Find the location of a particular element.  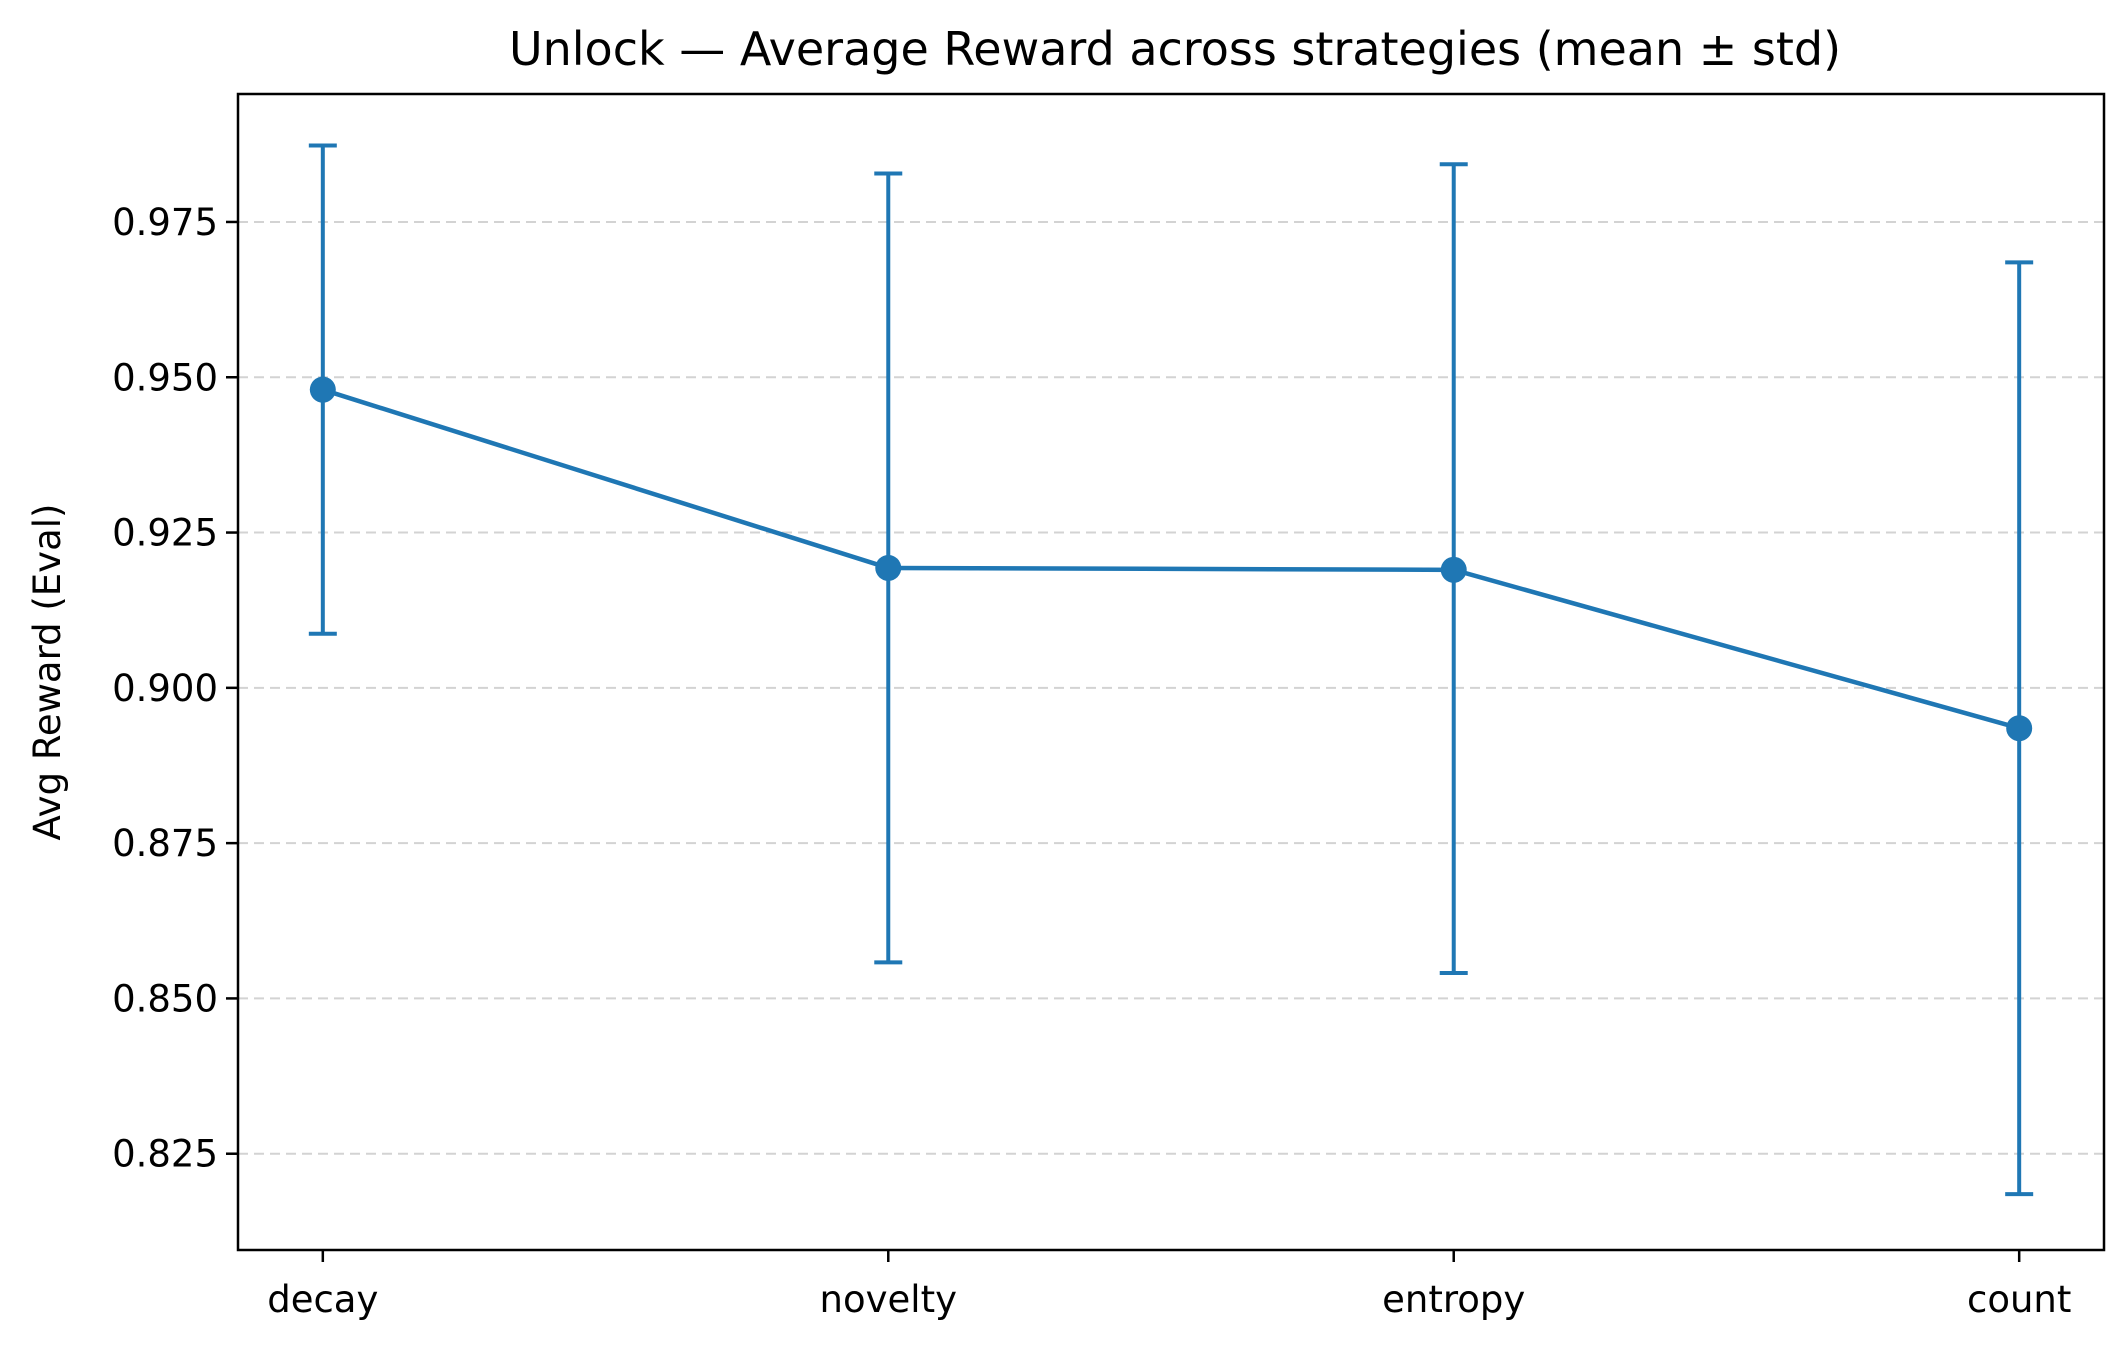

x-tick-label-count: count is located at coordinates (2019, 1299).